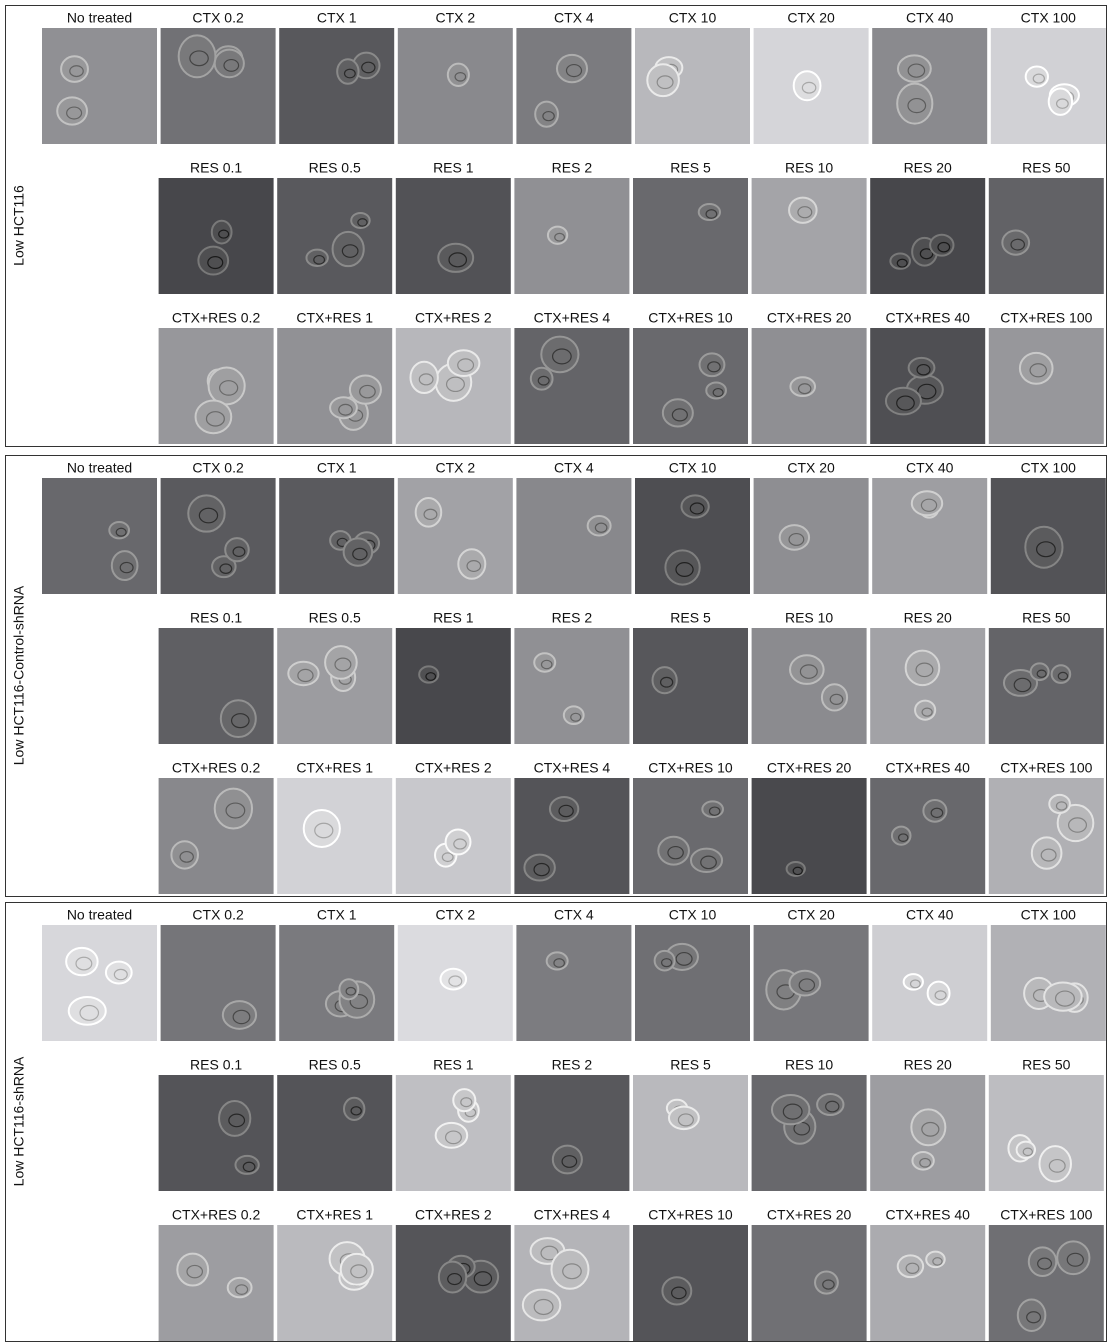 Image resolution: width=1110 pixels, height=1343 pixels. Describe the element at coordinates (1048, 915) in the screenshot. I see `condition-label: CTX 100` at that location.